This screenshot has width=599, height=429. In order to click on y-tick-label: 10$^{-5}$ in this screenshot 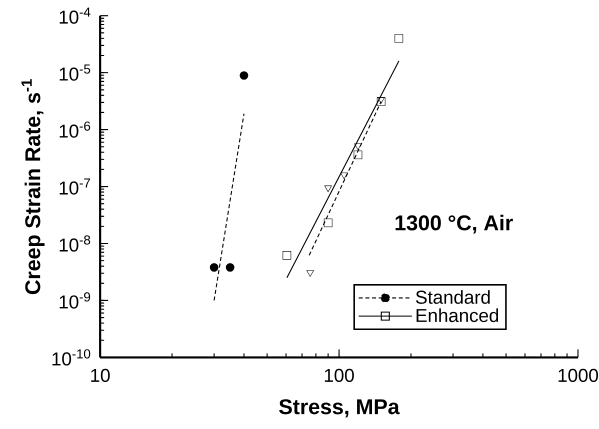, I will do `click(75, 72)`.